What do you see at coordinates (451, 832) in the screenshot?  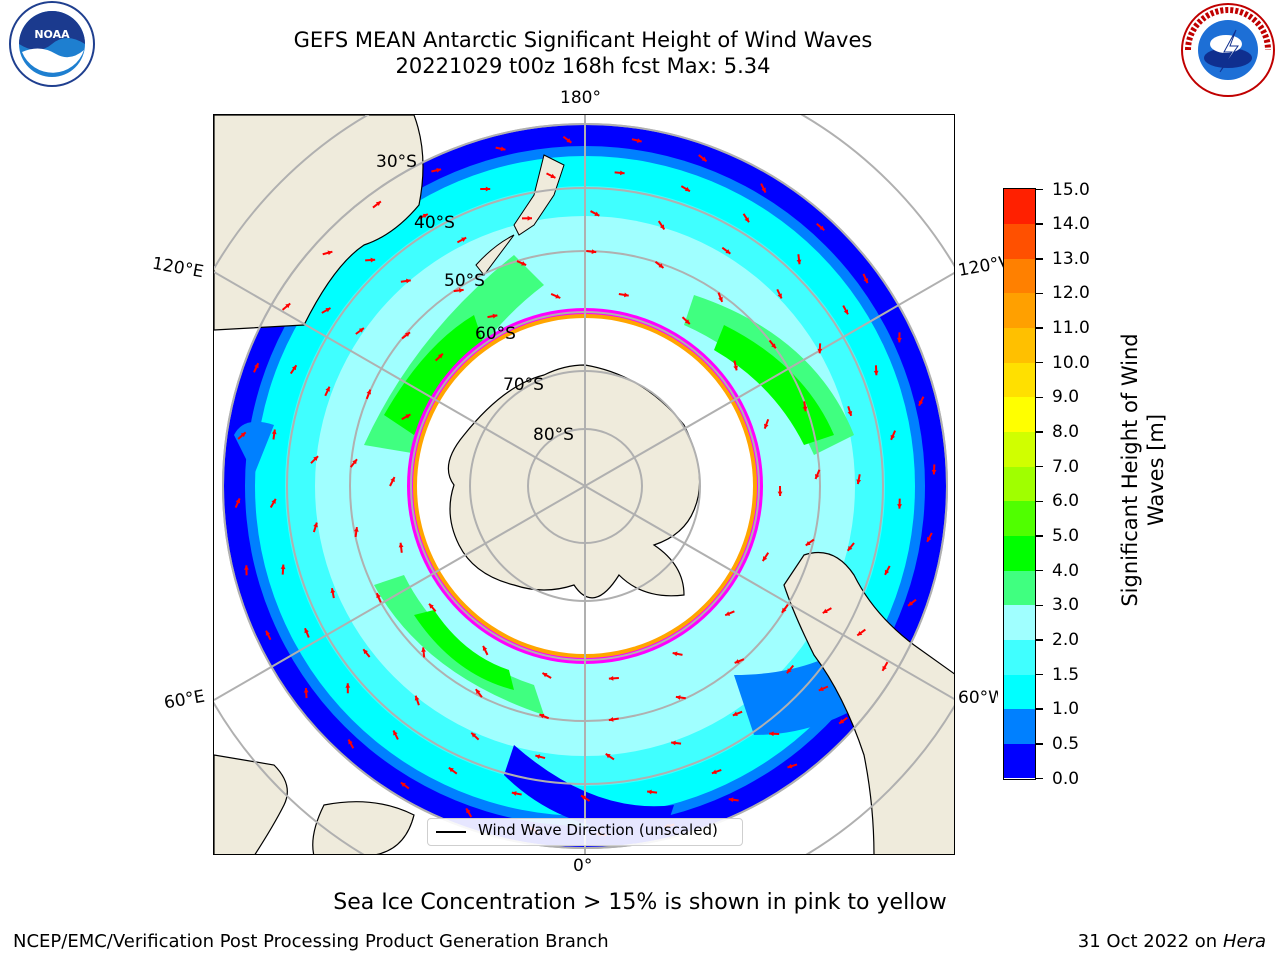 I see `legend-line-marker` at bounding box center [451, 832].